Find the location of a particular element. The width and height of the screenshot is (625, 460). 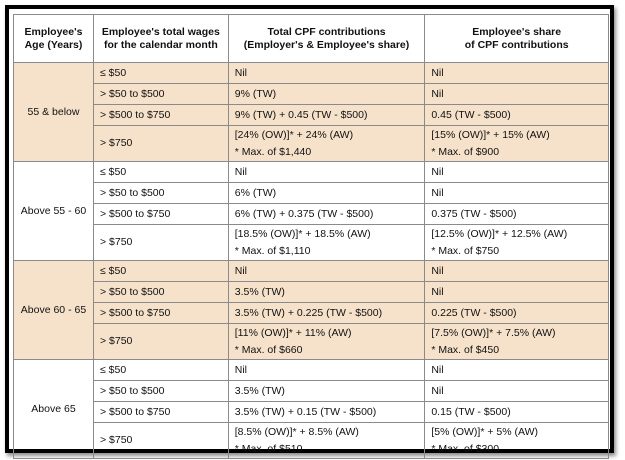

total-cpf-cell: 6% (TW) is located at coordinates (326, 193).